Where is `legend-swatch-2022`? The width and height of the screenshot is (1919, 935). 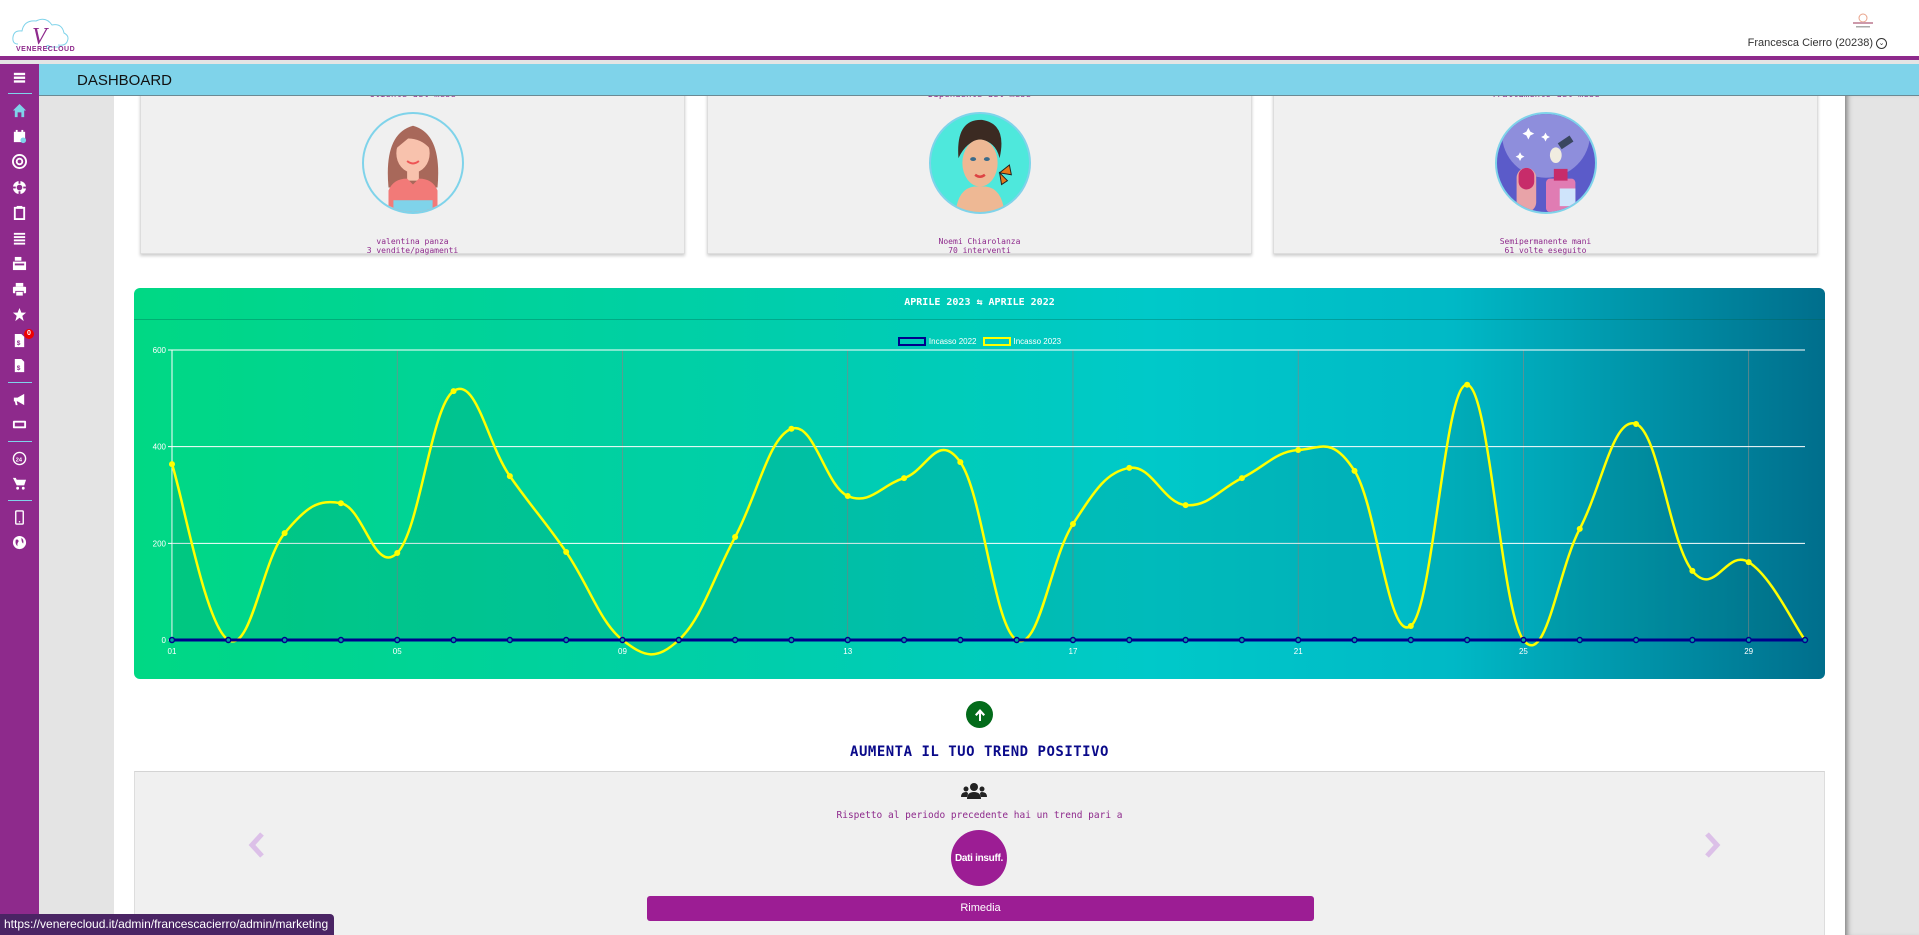 legend-swatch-2022 is located at coordinates (911, 341).